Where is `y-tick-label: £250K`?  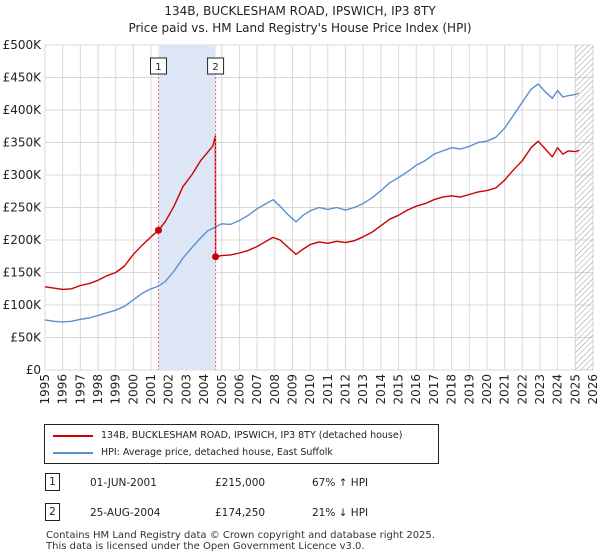
y-tick-label: £250K is located at coordinates (23, 208).